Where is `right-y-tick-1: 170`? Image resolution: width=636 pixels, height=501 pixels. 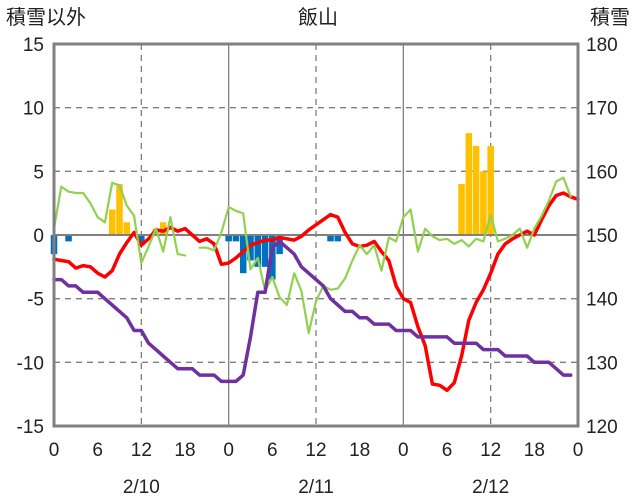 right-y-tick-1: 170 is located at coordinates (602, 109).